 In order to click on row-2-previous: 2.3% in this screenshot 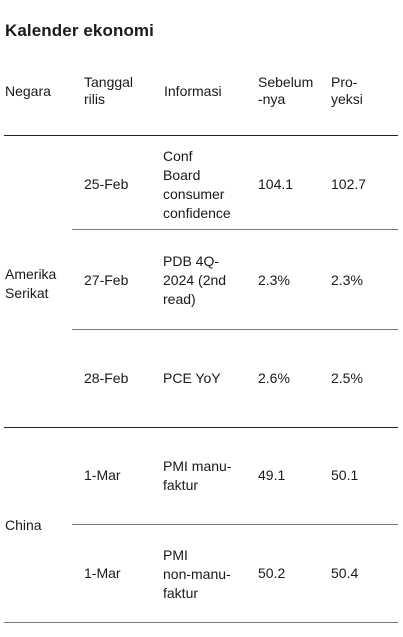, I will do `click(274, 280)`.